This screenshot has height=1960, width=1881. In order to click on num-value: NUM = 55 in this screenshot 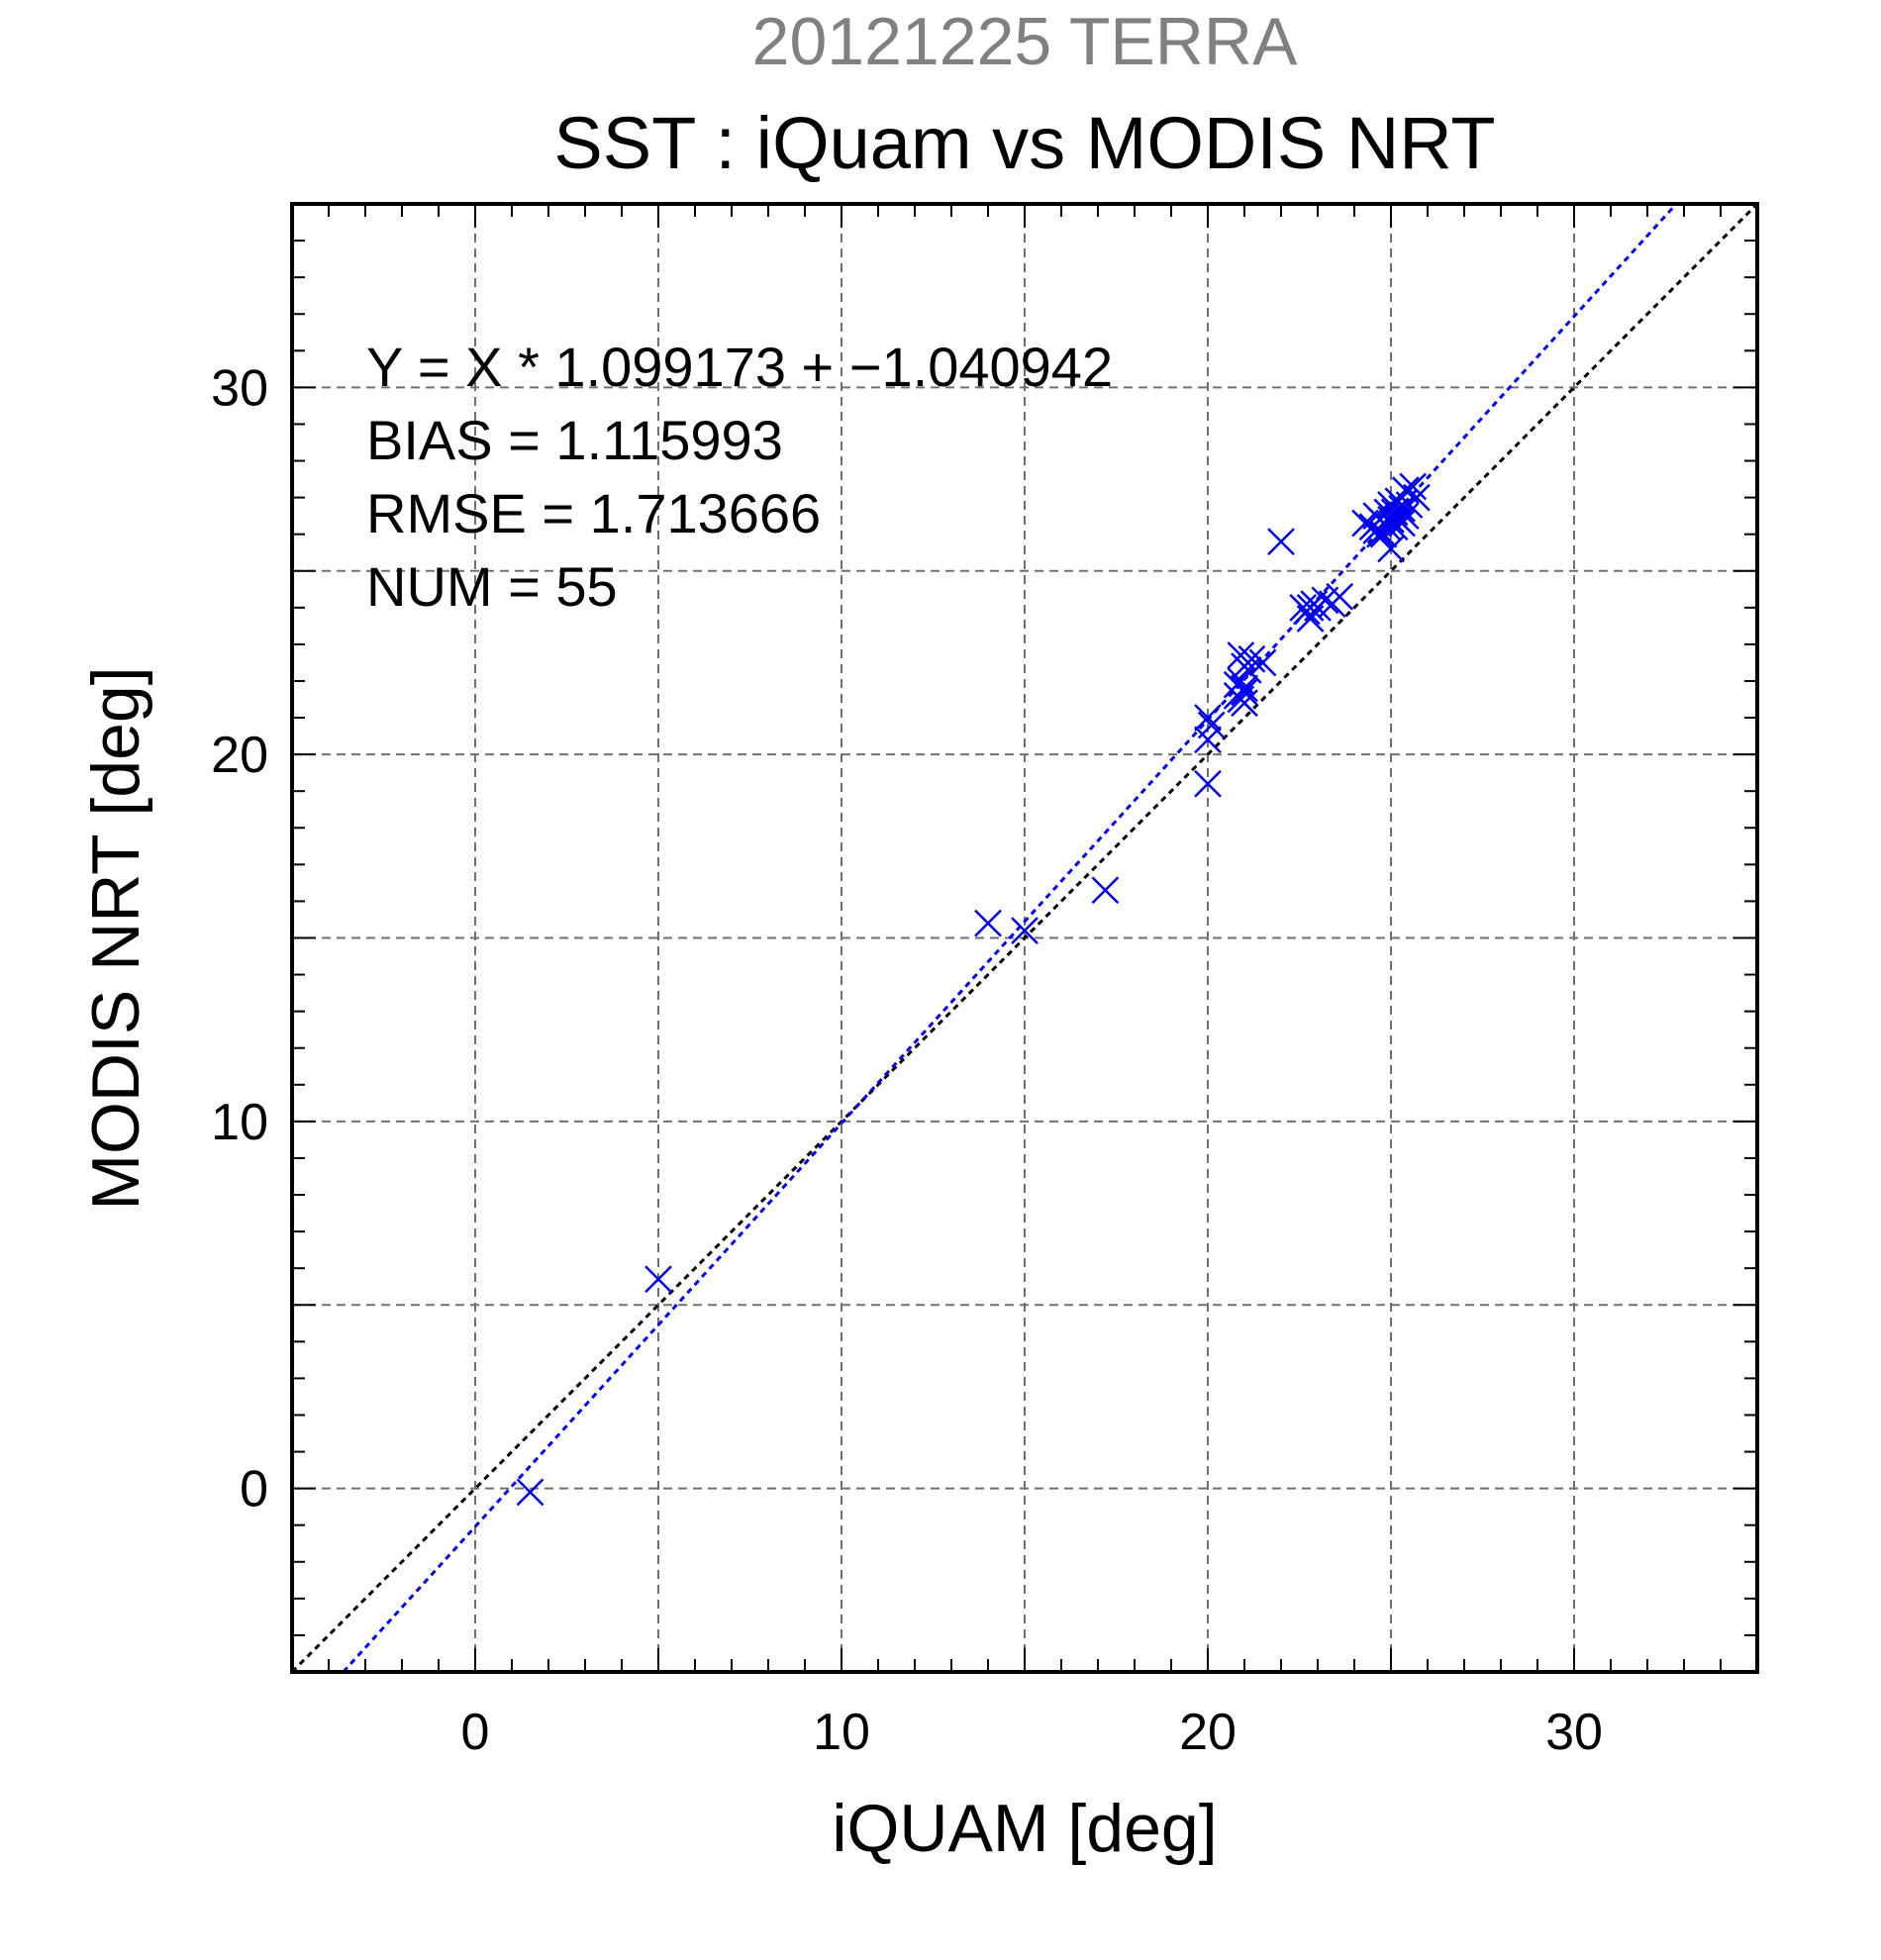, I will do `click(492, 586)`.